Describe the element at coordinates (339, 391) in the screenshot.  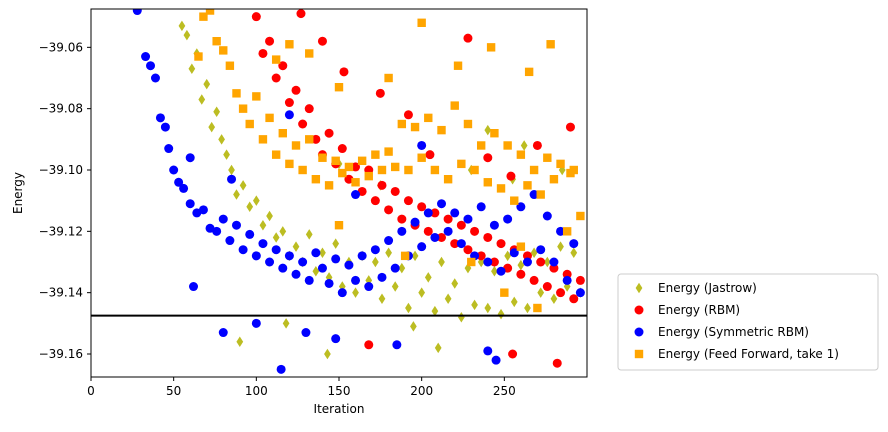
I see `x-tick-label: 150` at that location.